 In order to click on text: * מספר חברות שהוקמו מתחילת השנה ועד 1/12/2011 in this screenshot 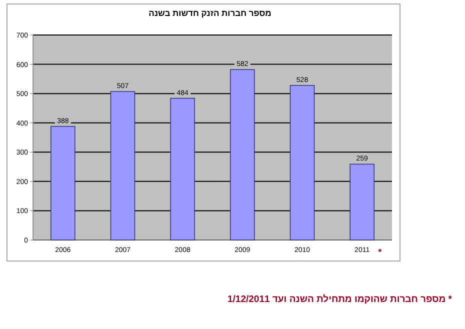, I will do `click(340, 299)`.